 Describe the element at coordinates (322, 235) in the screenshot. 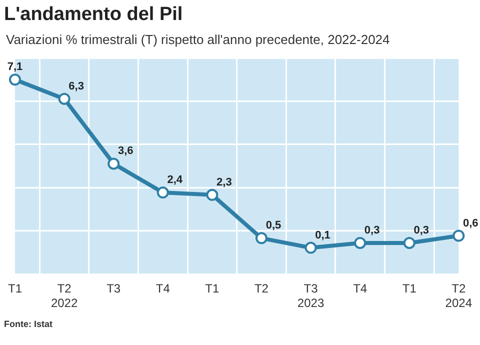

I see `data-label: 0,1` at that location.